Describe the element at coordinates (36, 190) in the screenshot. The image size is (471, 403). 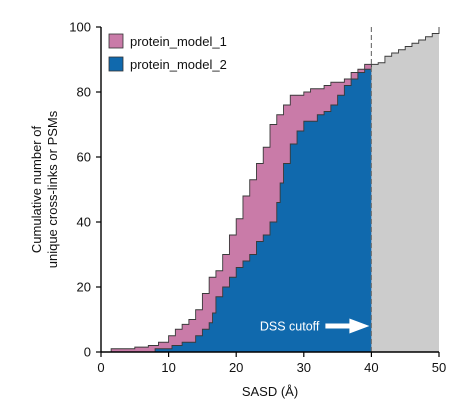
I see `y-axis-title-line: Cumulative number of` at that location.